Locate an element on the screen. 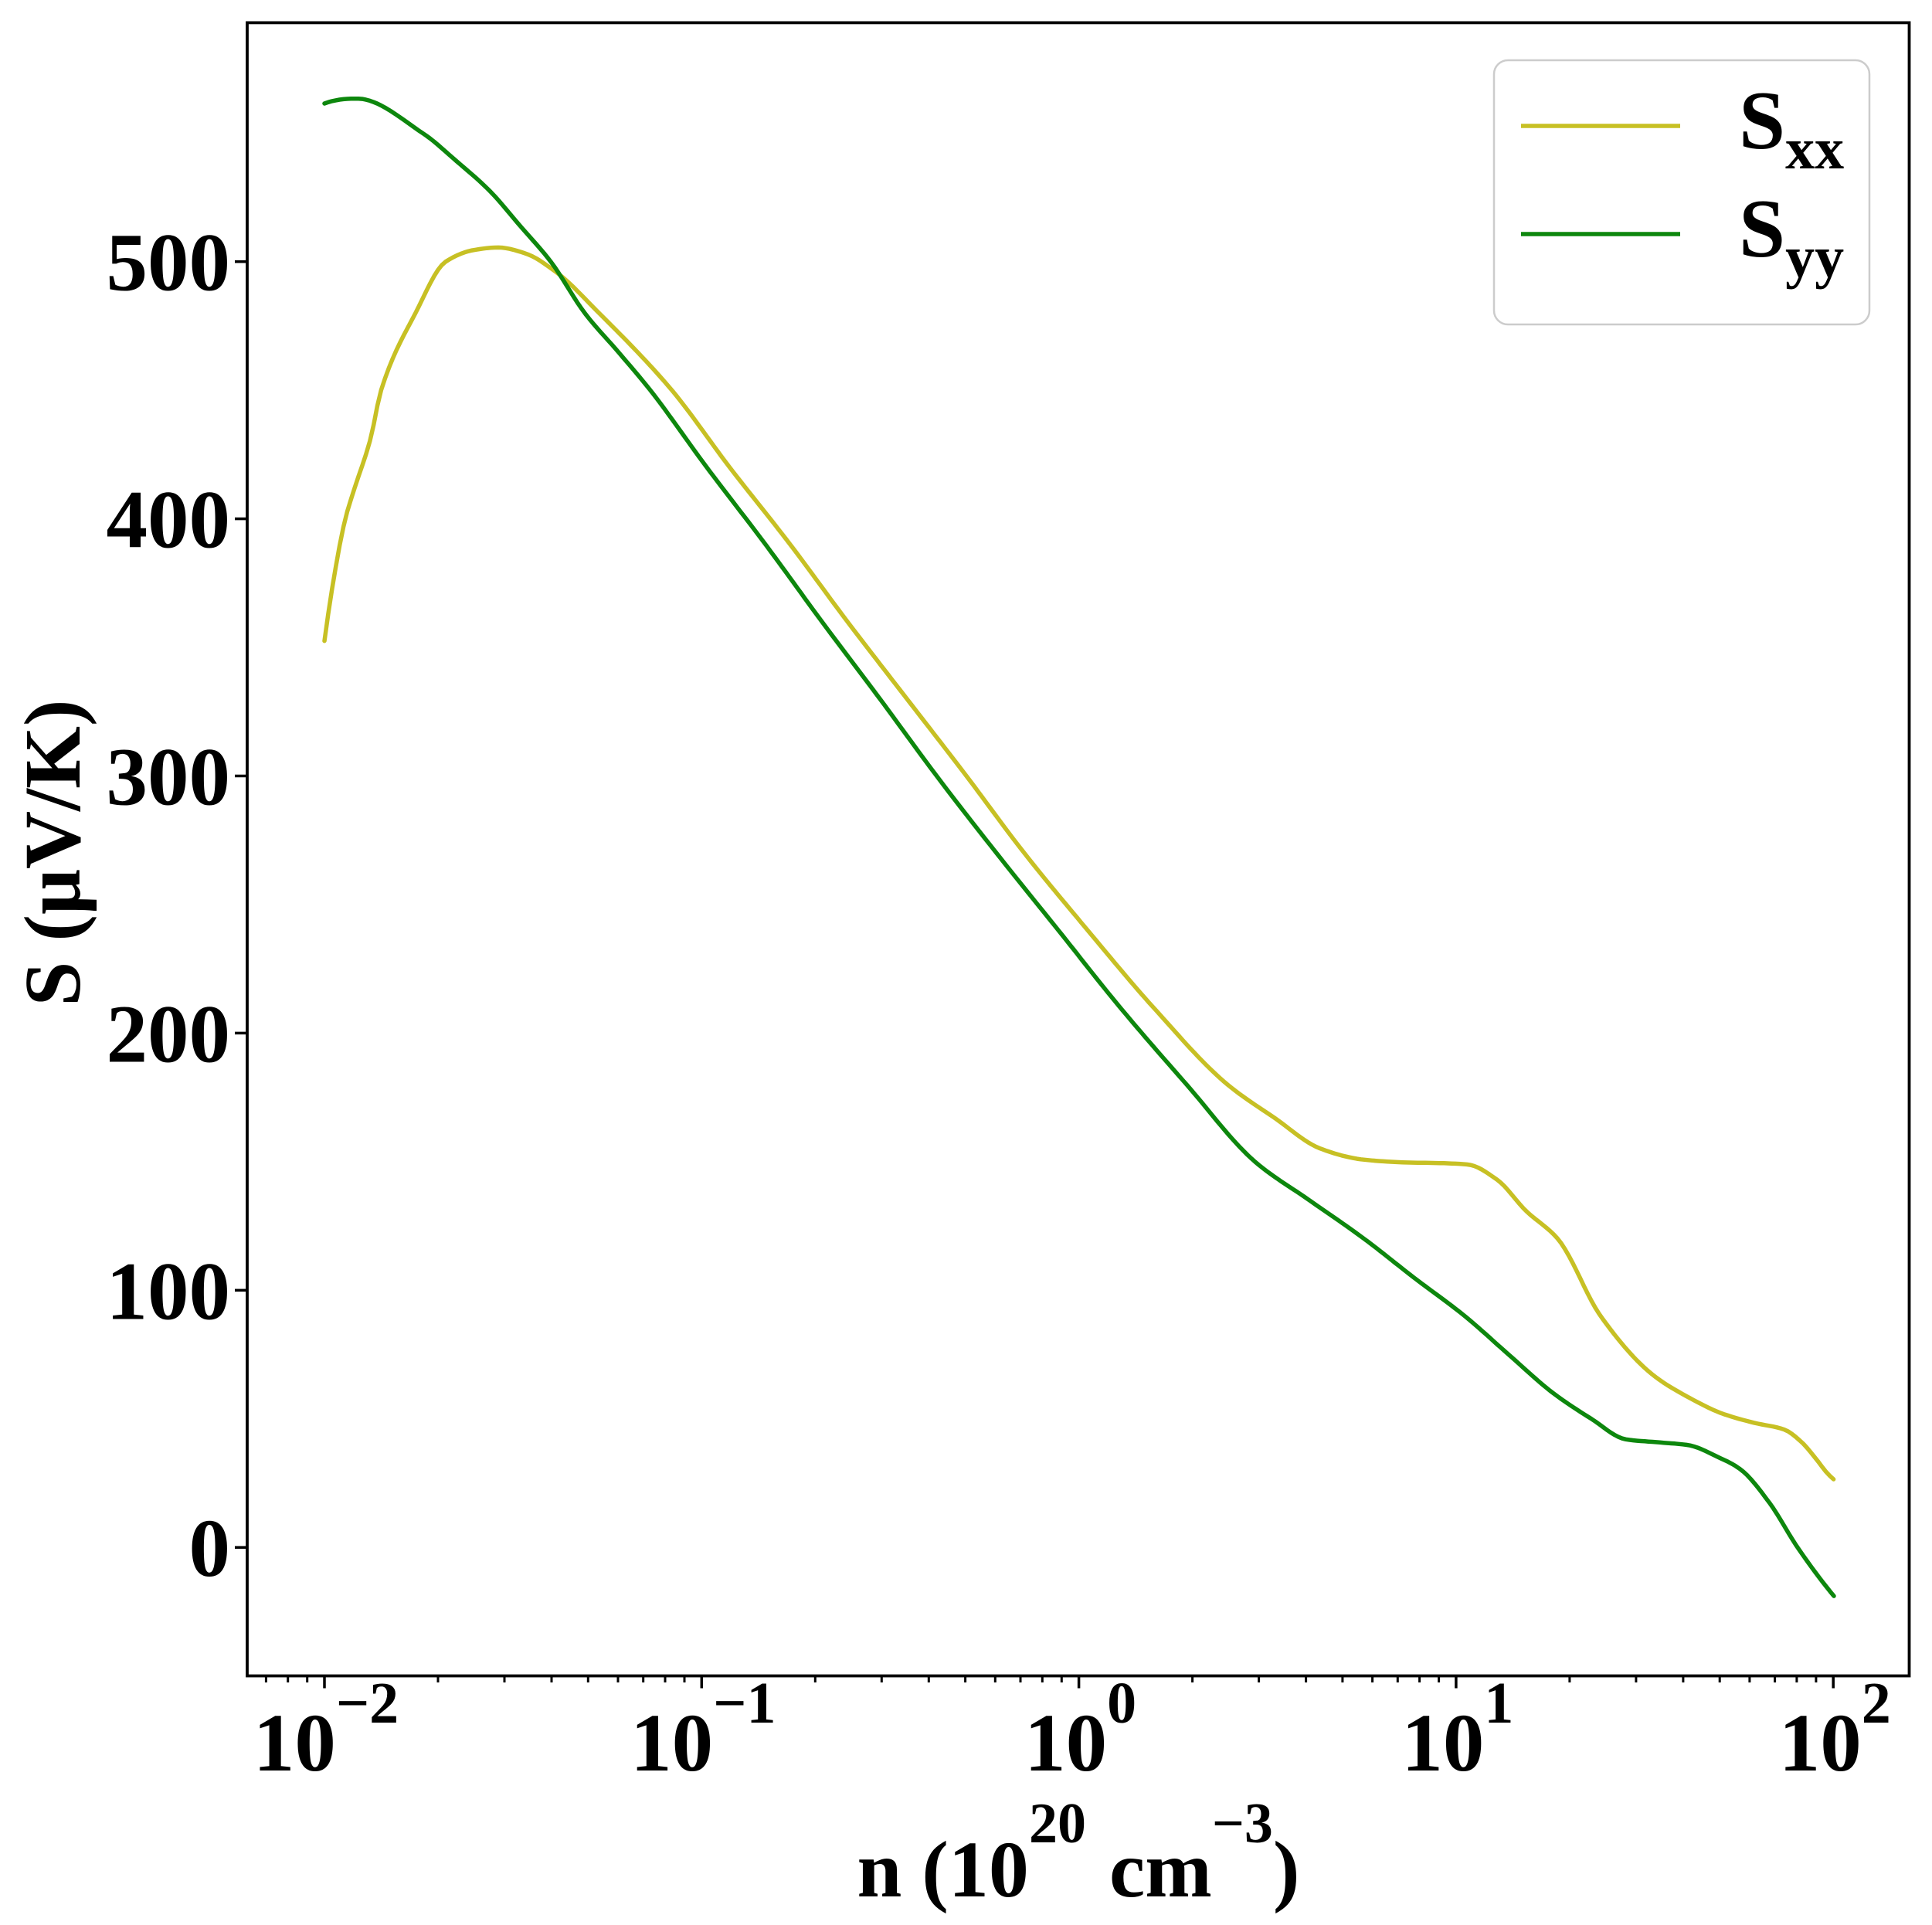 The image size is (1932, 1925). svg-text: 300 is located at coordinates (169, 777).